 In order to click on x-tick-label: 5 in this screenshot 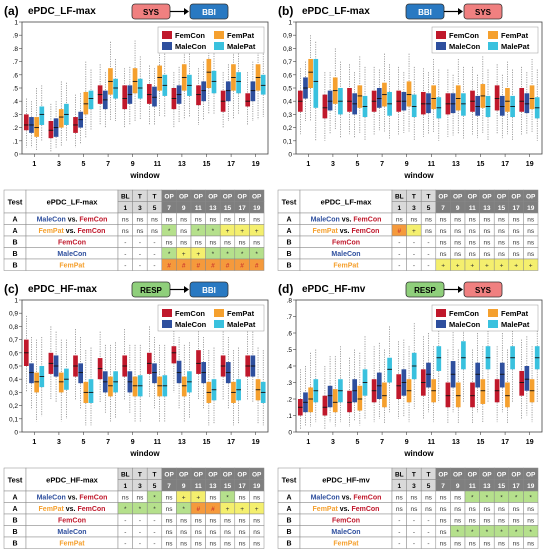, I will do `click(358, 442)`.